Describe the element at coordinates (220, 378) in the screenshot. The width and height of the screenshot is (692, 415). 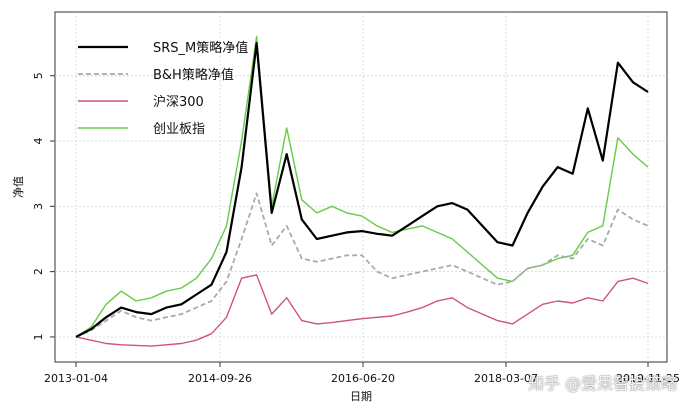
I see `x-tick-label: 2014-09-26` at that location.